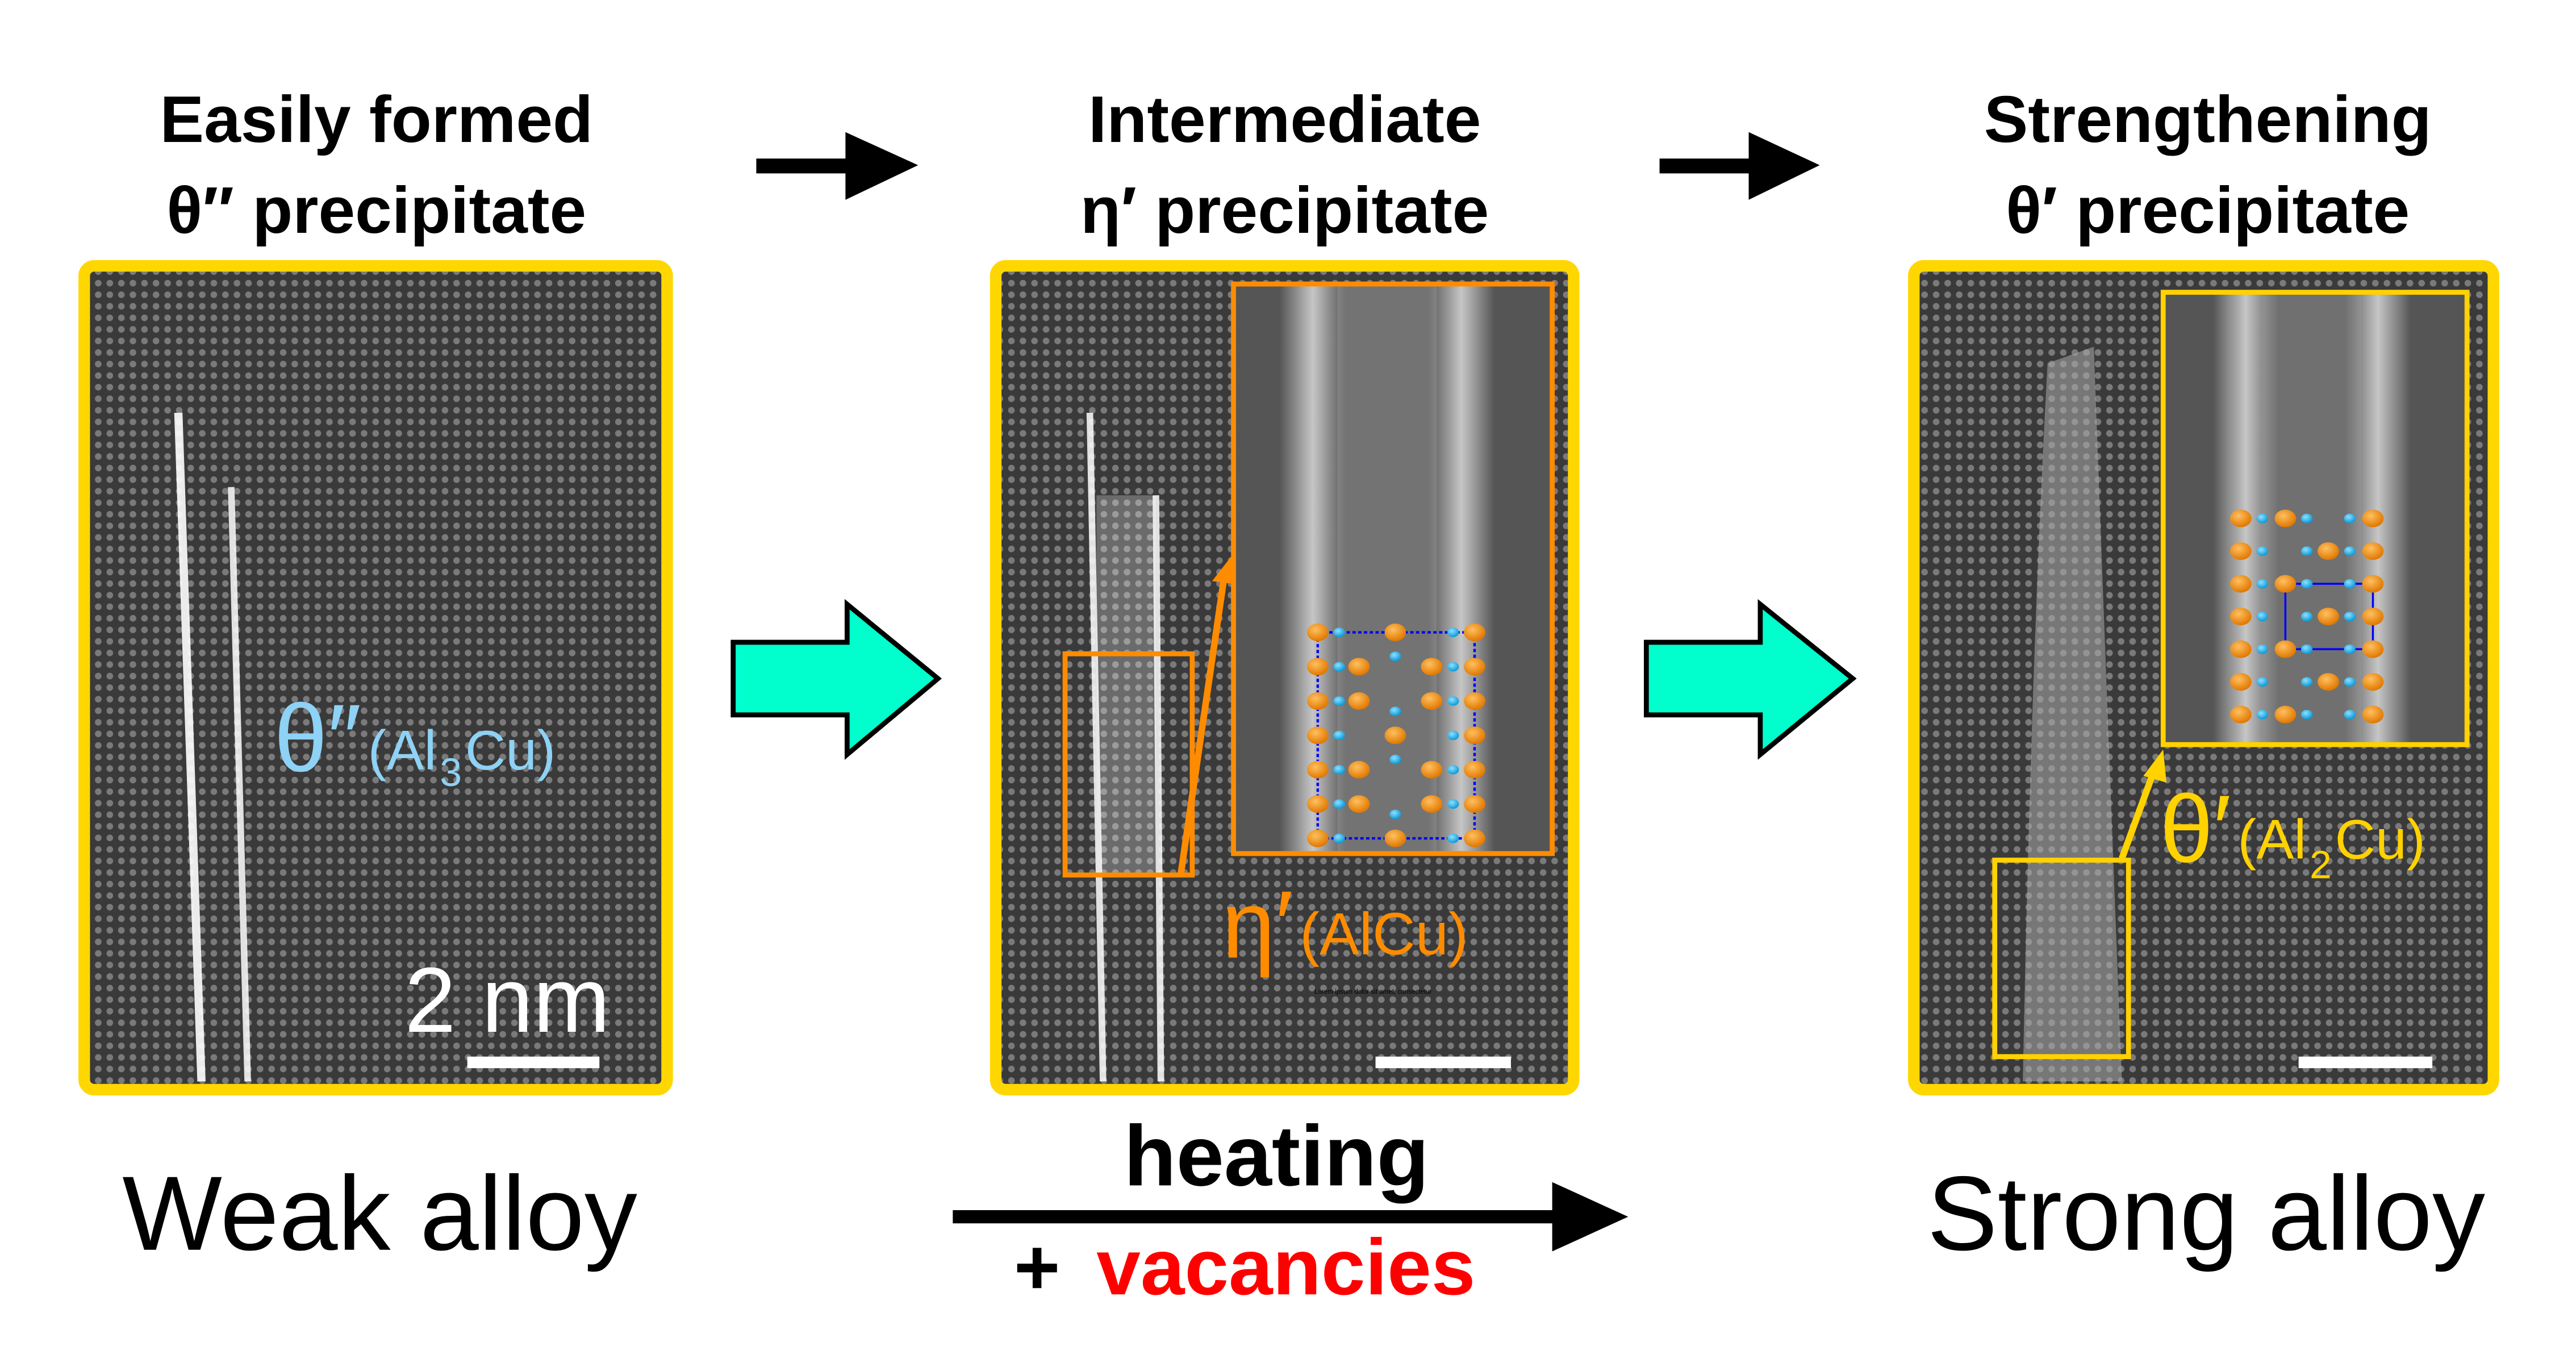  Describe the element at coordinates (1284, 164) in the screenshot. I see `stage-2-title: Intermediate η′ precipitate` at that location.